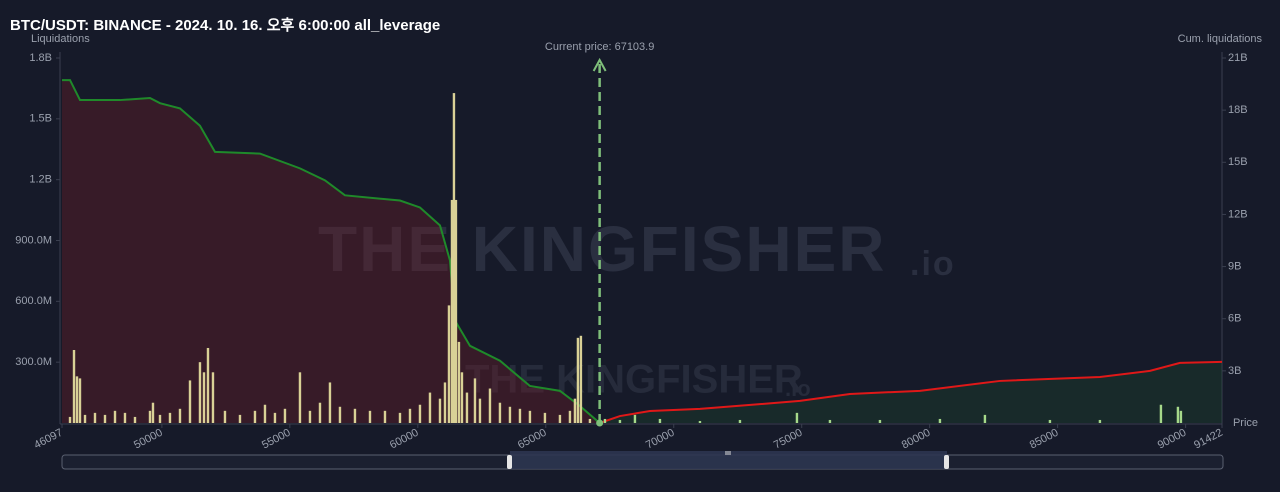 Image resolution: width=1280 pixels, height=492 pixels. Describe the element at coordinates (40, 119) in the screenshot. I see `y-tick-label: 1.5B` at that location.